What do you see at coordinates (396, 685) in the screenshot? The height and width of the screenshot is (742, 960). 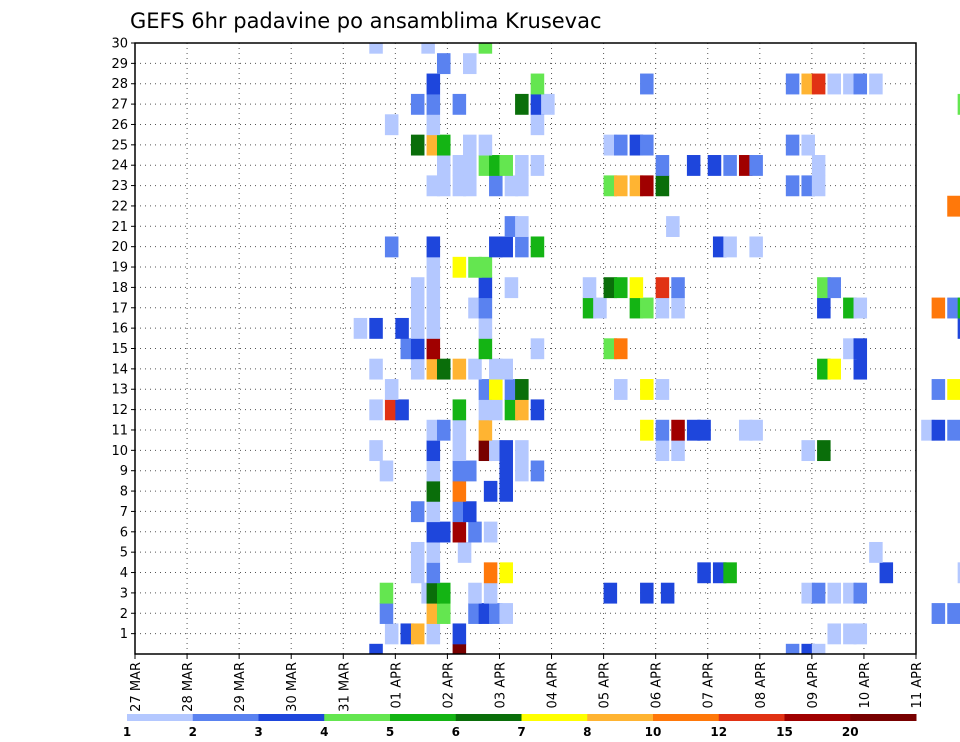 I see `x-tick-label: 01 APR` at bounding box center [396, 685].